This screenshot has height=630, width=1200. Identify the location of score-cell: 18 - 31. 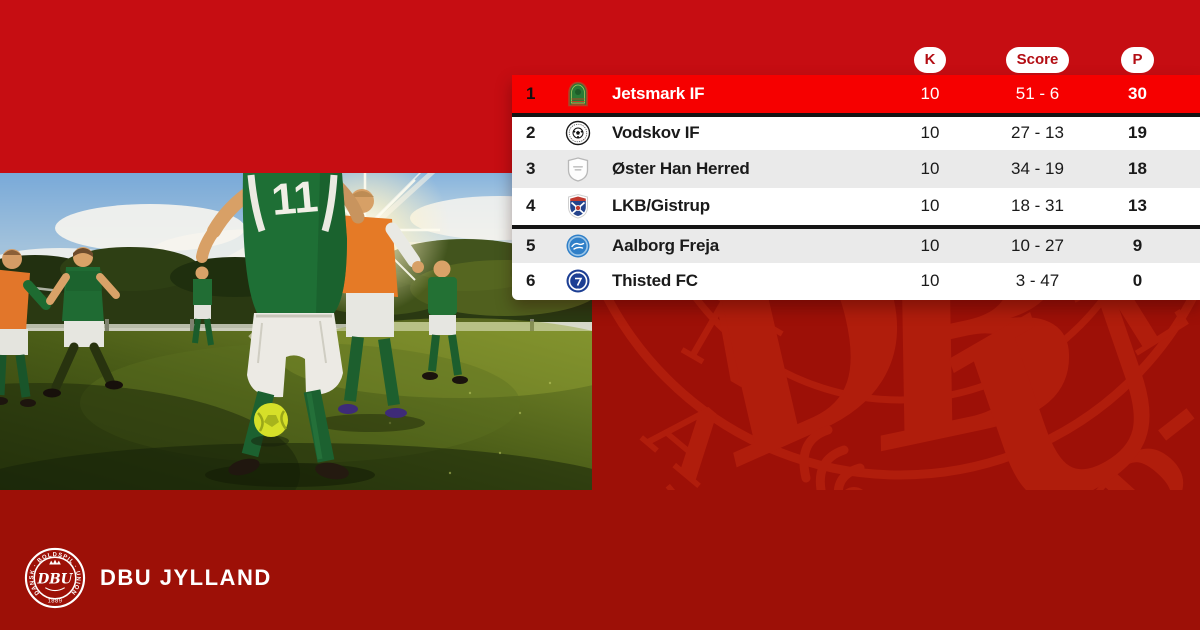
(1037, 206).